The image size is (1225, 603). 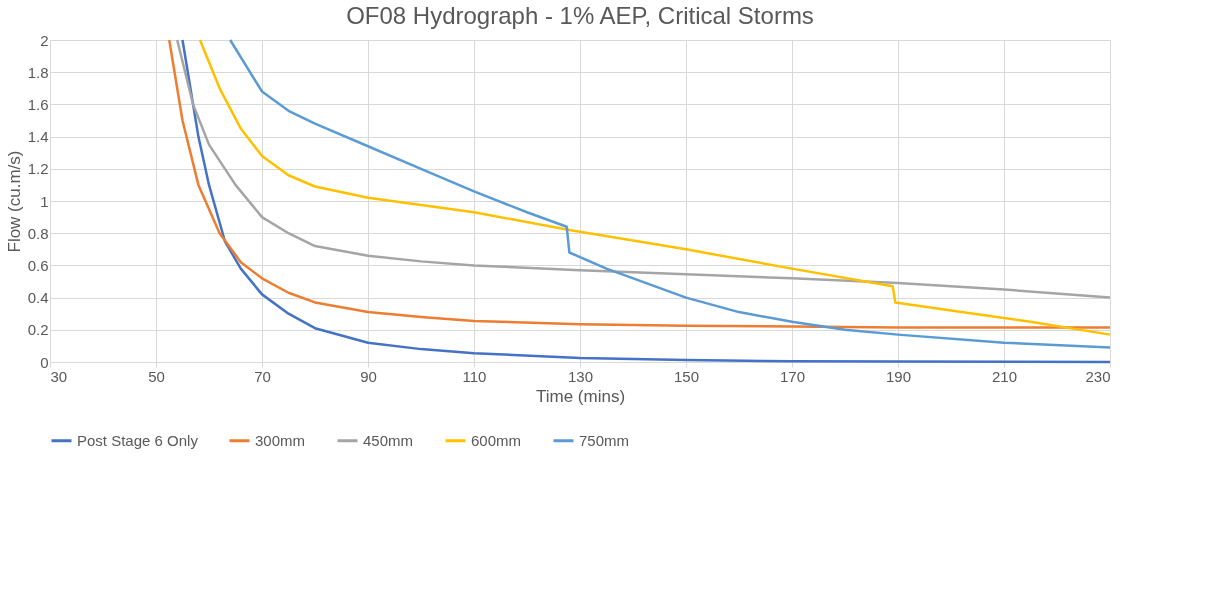 What do you see at coordinates (38, 330) in the screenshot?
I see `y-tick-label: 0.2` at bounding box center [38, 330].